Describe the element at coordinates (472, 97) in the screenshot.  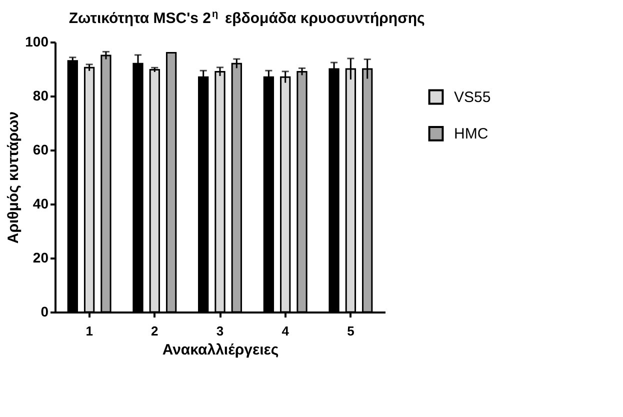
I see `legend-label: VS55` at that location.